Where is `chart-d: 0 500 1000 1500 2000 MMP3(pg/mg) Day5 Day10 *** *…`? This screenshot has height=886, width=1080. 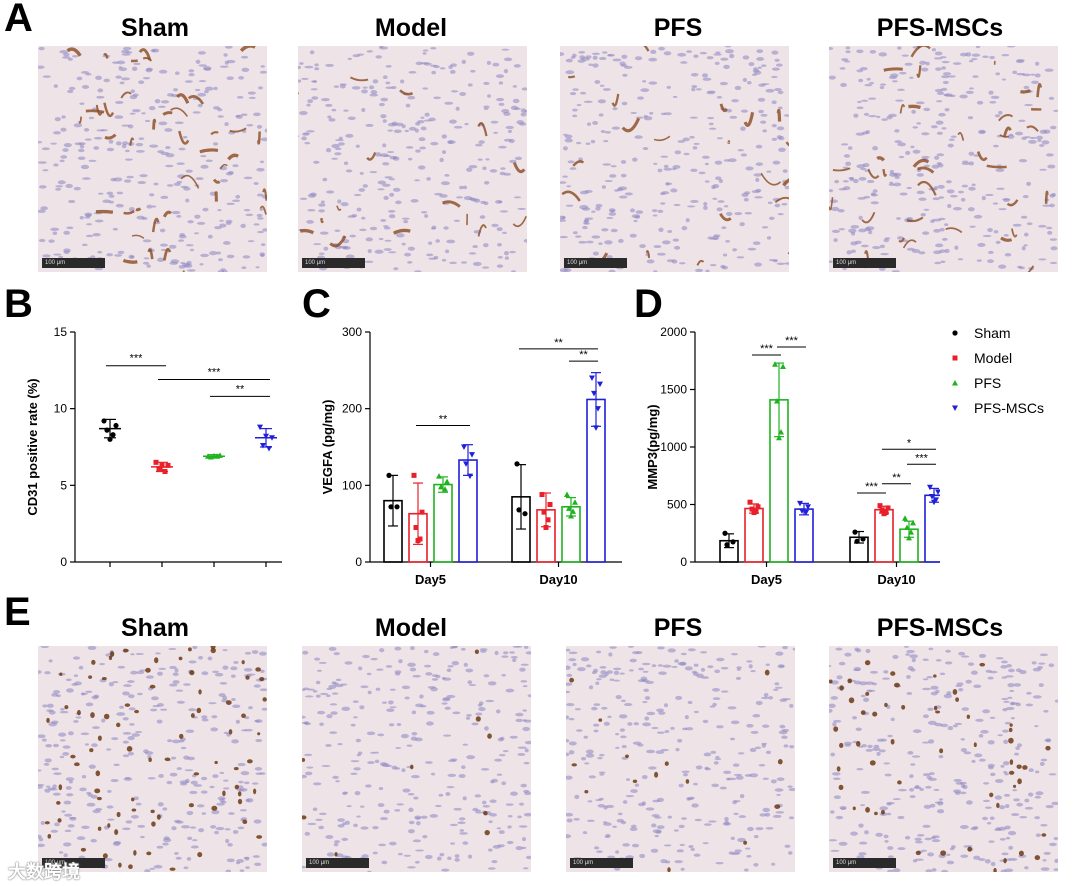 chart-d: 0 500 1000 1500 2000 MMP3(pg/mg) Day5 Day10 *** *… is located at coordinates (800, 456).